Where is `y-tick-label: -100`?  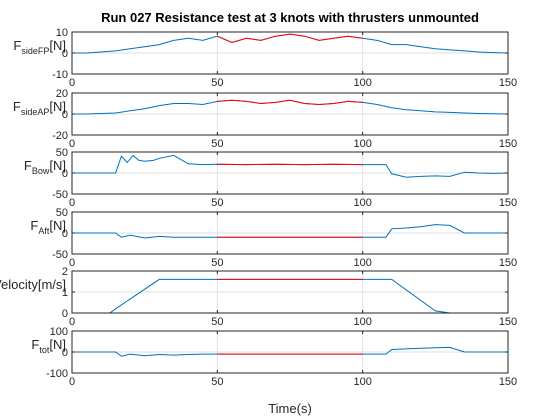 y-tick-label: -100 is located at coordinates (57, 374).